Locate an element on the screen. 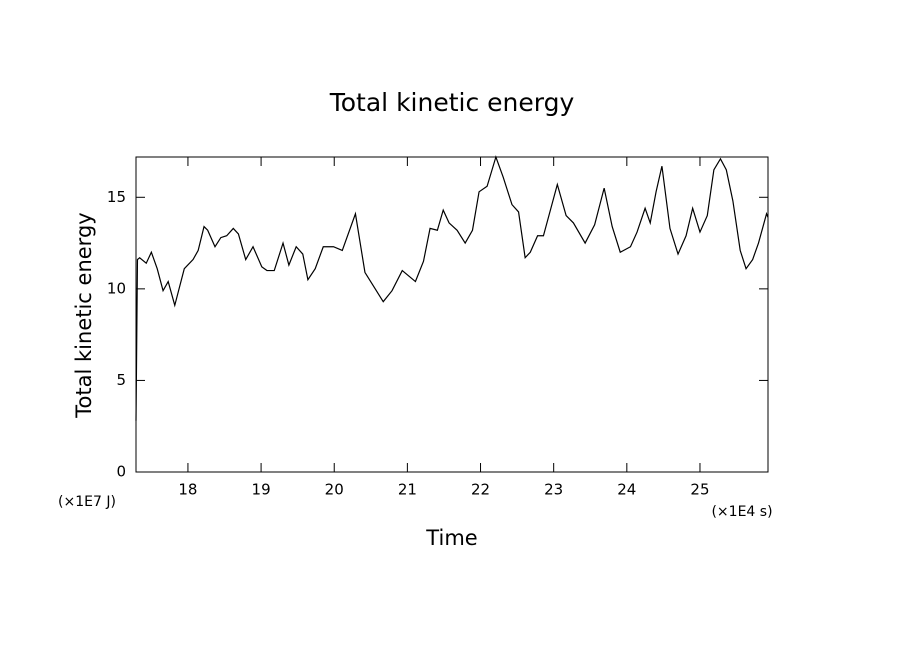  x-tick-label: 24 is located at coordinates (626, 490).